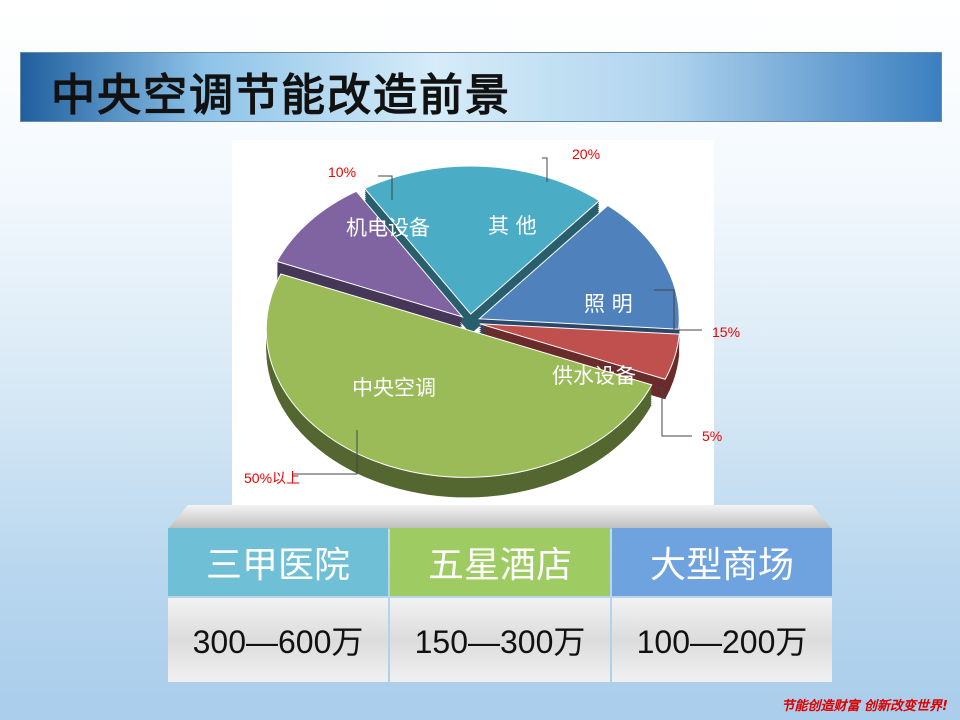 The width and height of the screenshot is (960, 720). What do you see at coordinates (500, 562) in the screenshot?
I see `column-header: 五星酒店` at bounding box center [500, 562].